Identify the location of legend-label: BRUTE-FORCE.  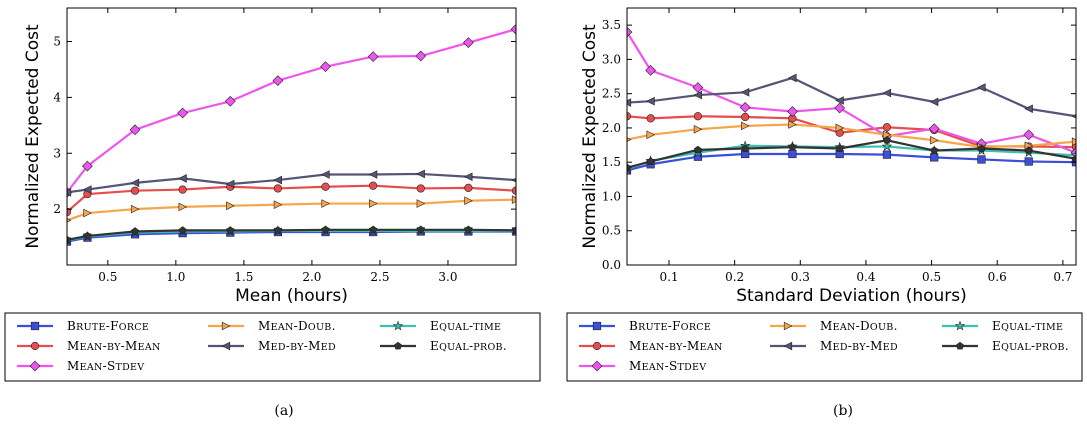
(108, 326).